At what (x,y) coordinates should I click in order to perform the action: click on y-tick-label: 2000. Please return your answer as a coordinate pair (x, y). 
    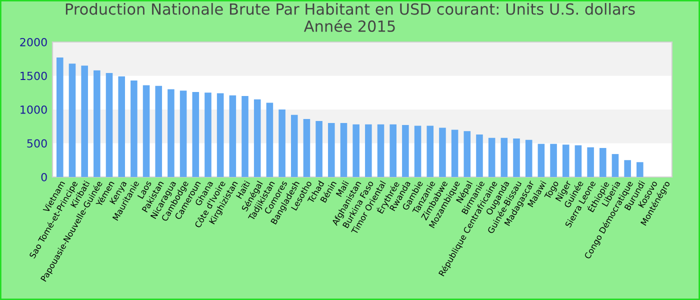
    Looking at the image, I should click on (33, 42).